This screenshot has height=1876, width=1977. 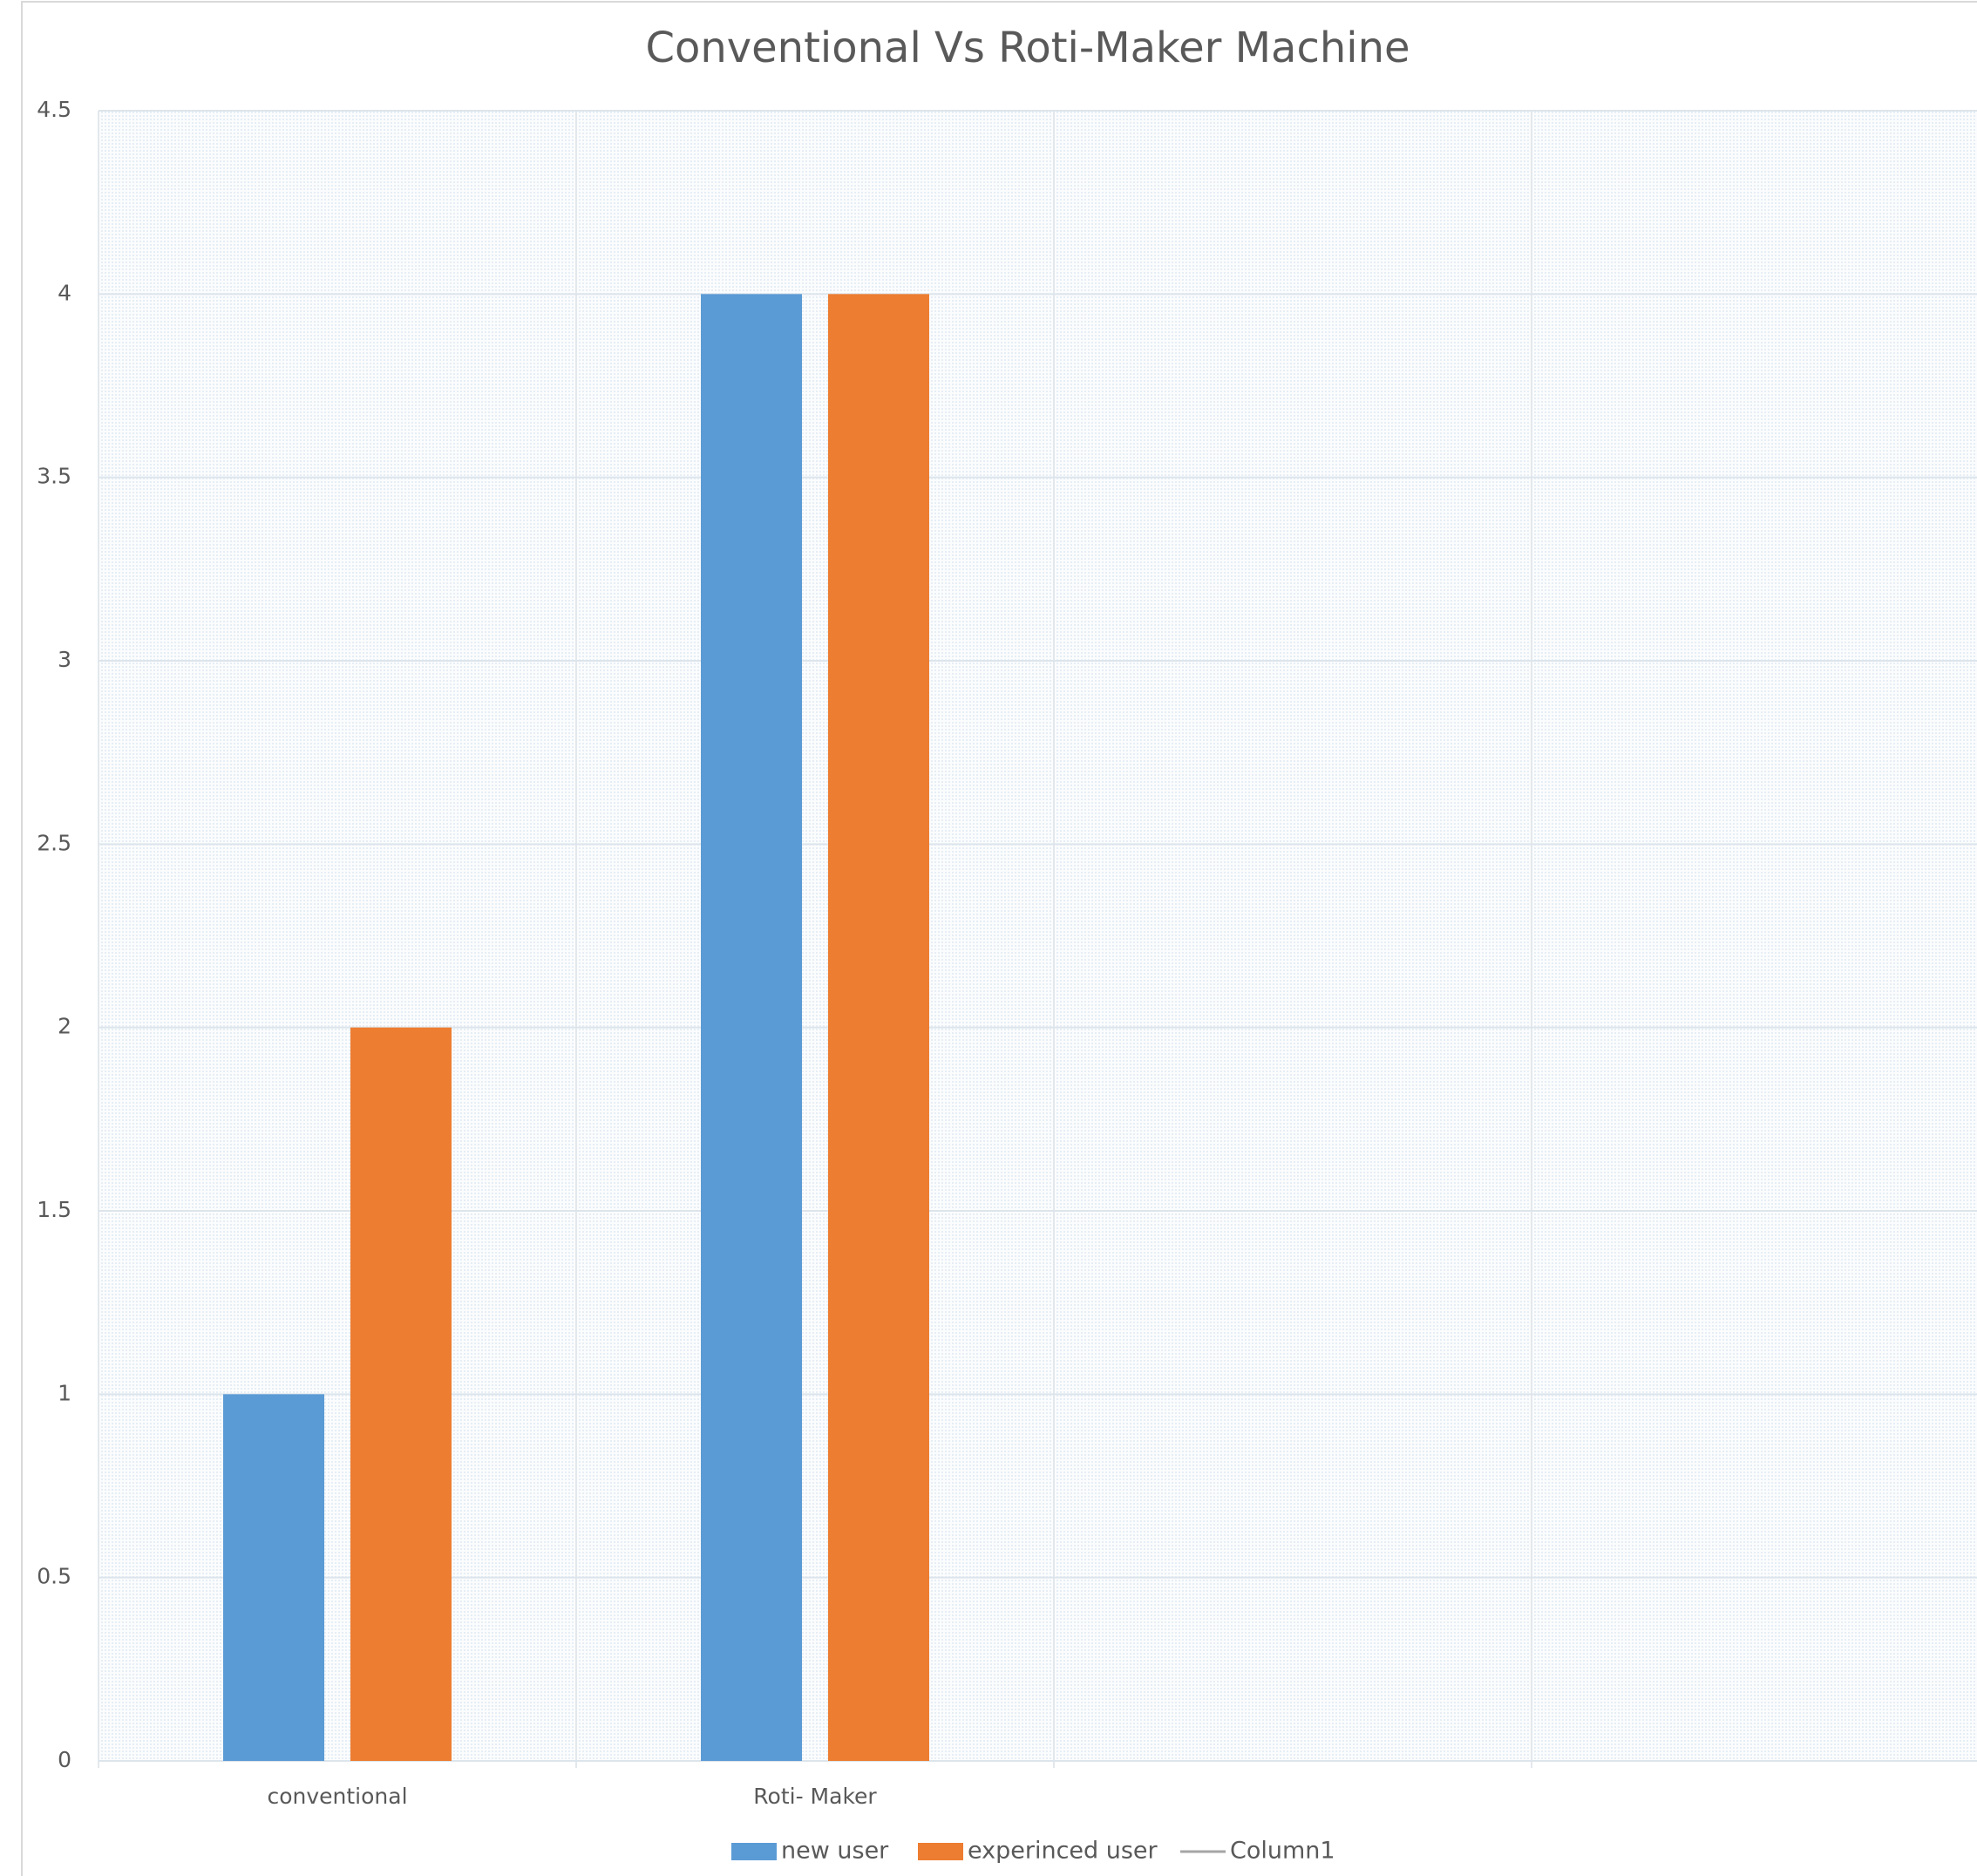 I want to click on y-tick-label: 0.5, so click(x=54, y=1576).